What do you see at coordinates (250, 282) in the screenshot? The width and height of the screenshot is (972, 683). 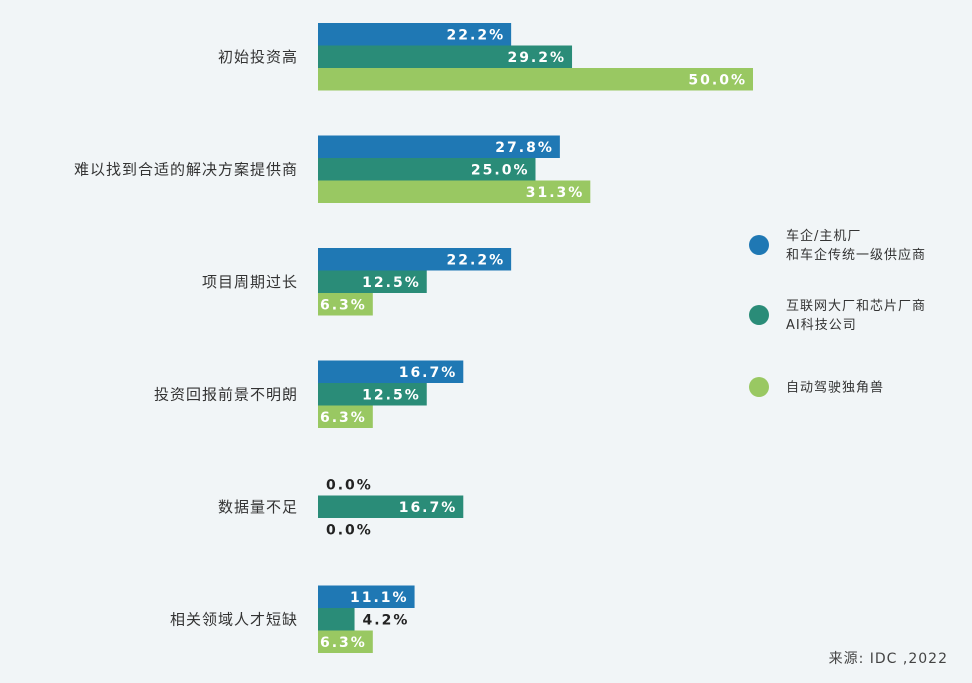 I see `category-label: 项目周期过长` at bounding box center [250, 282].